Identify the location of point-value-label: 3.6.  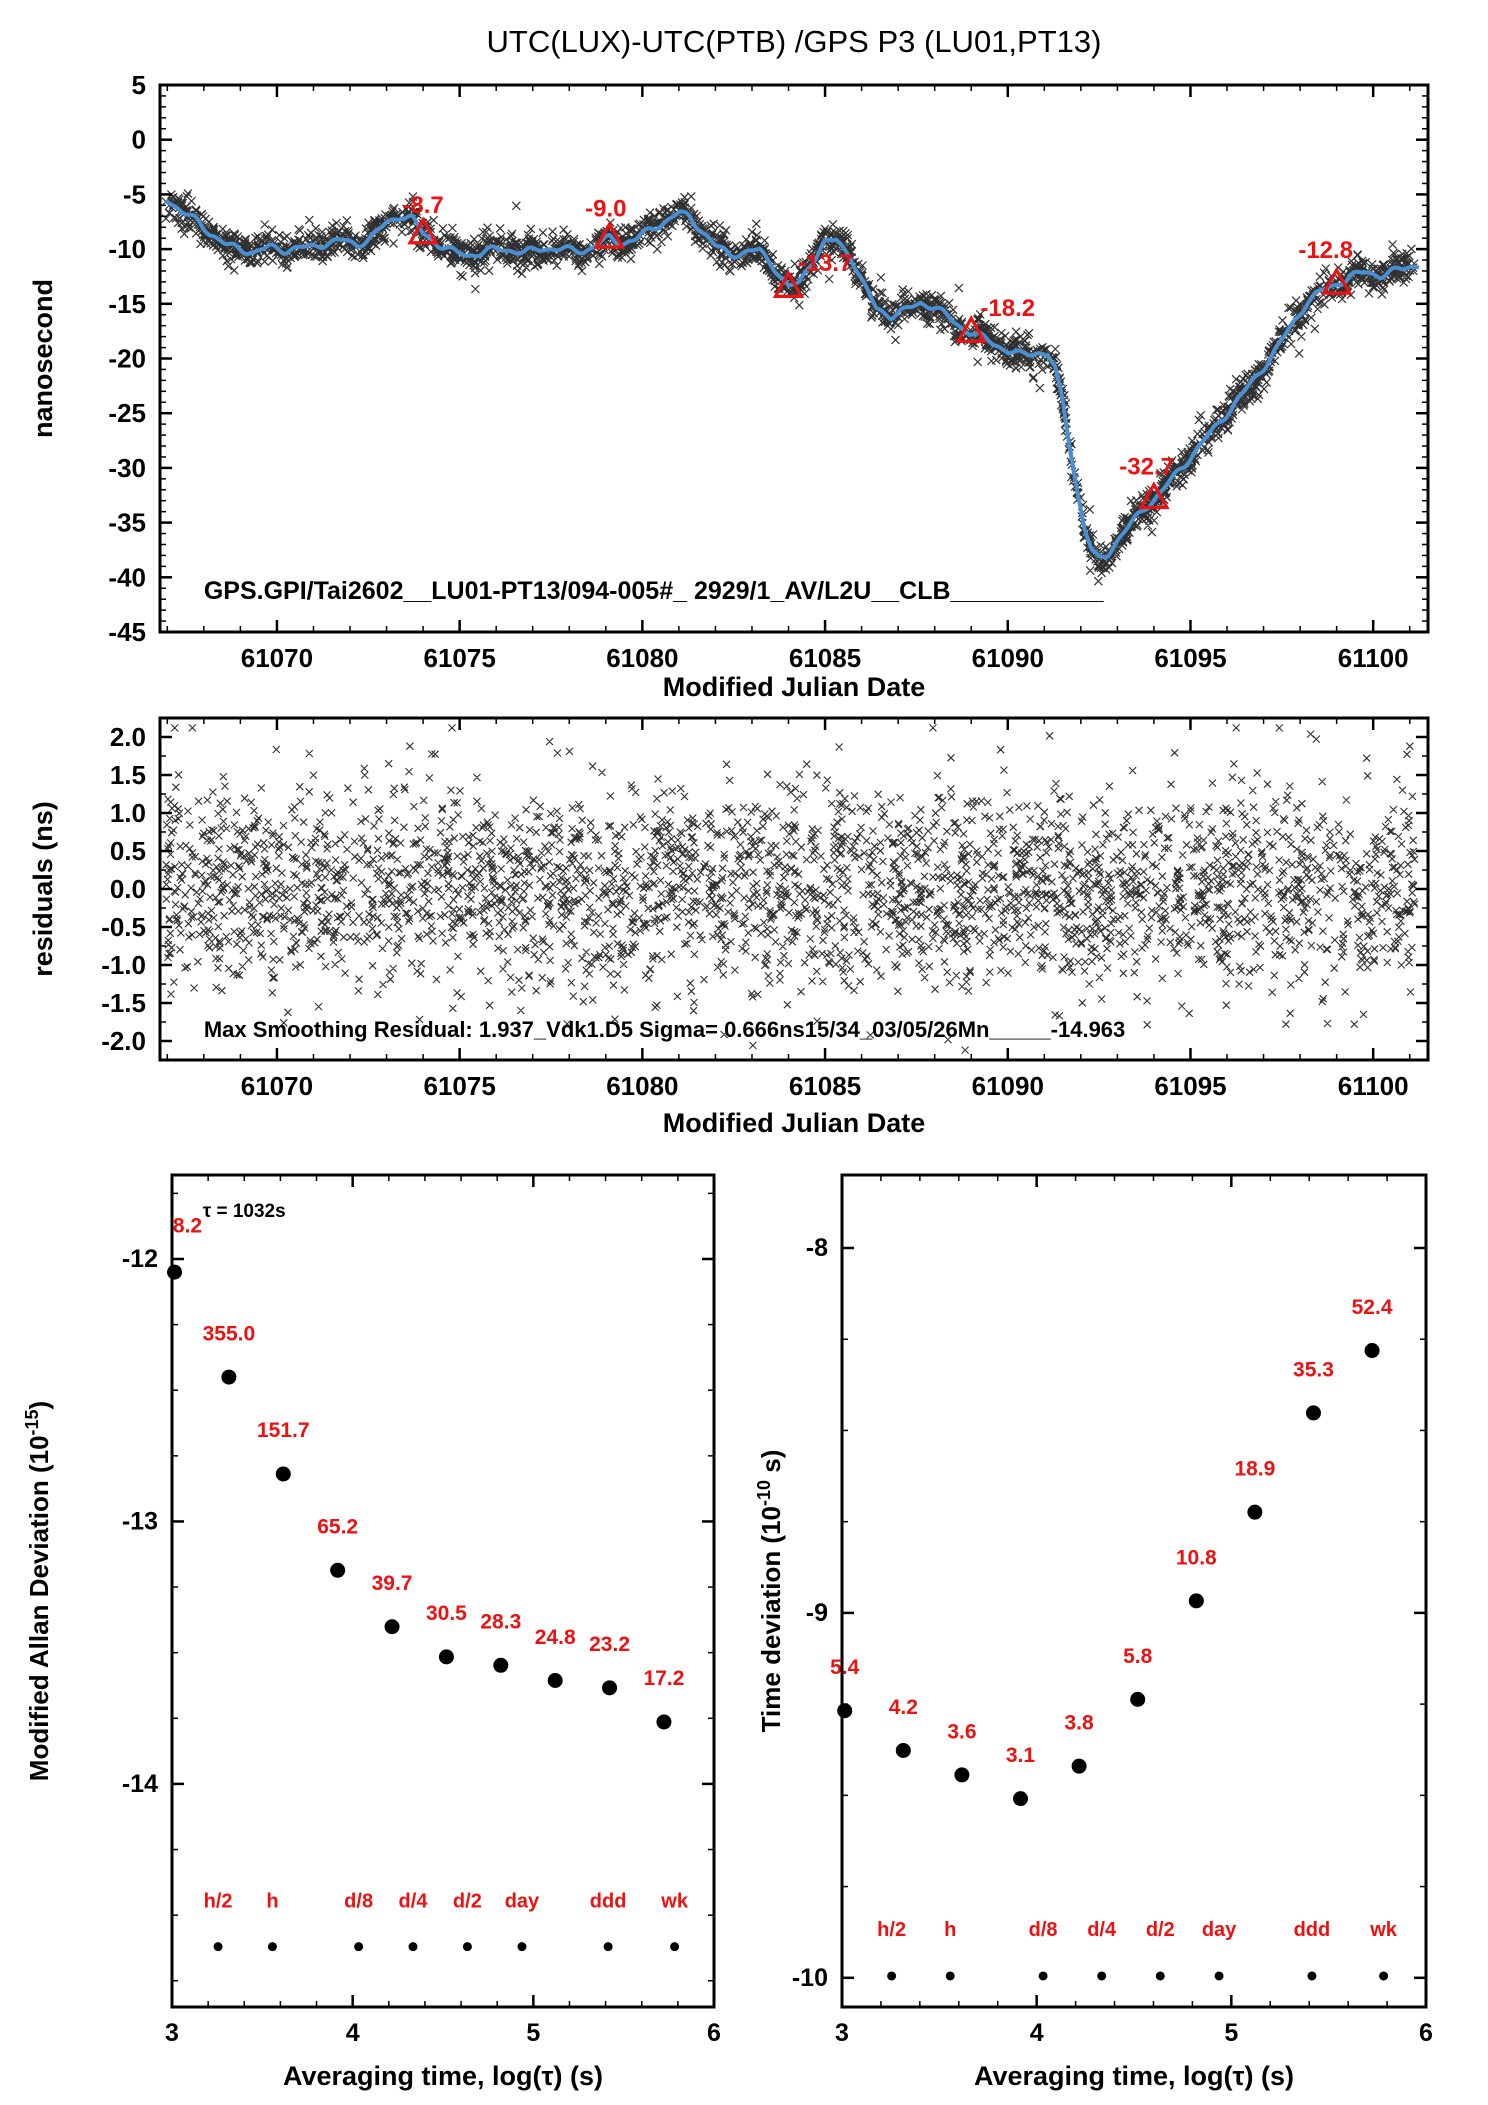
(961, 1731).